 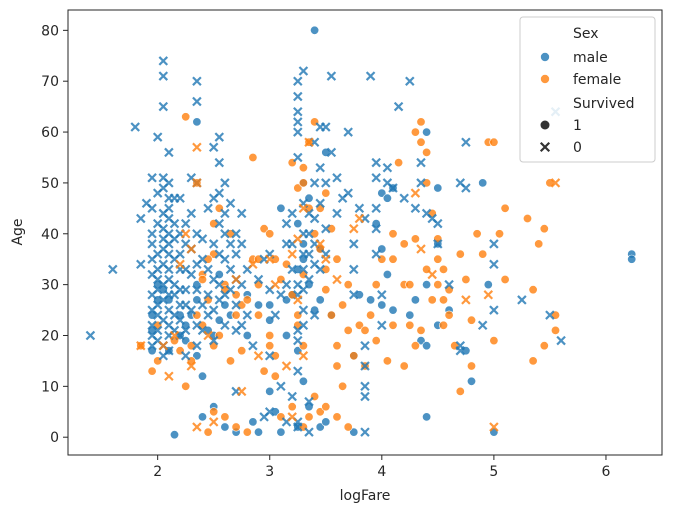 What do you see at coordinates (381, 472) in the screenshot?
I see `x-tick-label: 4` at bounding box center [381, 472].